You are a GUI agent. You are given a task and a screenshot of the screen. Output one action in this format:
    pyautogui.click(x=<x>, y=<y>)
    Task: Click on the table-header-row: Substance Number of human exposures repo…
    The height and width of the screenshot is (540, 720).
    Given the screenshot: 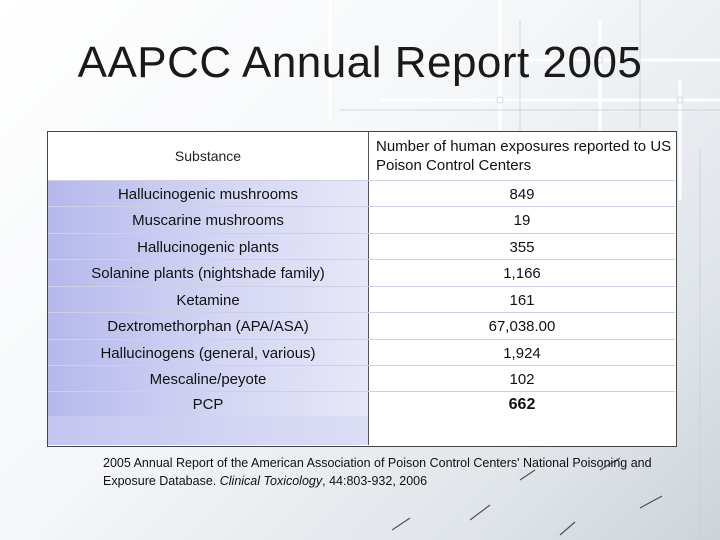 What is the action you would take?
    pyautogui.click(x=361, y=156)
    